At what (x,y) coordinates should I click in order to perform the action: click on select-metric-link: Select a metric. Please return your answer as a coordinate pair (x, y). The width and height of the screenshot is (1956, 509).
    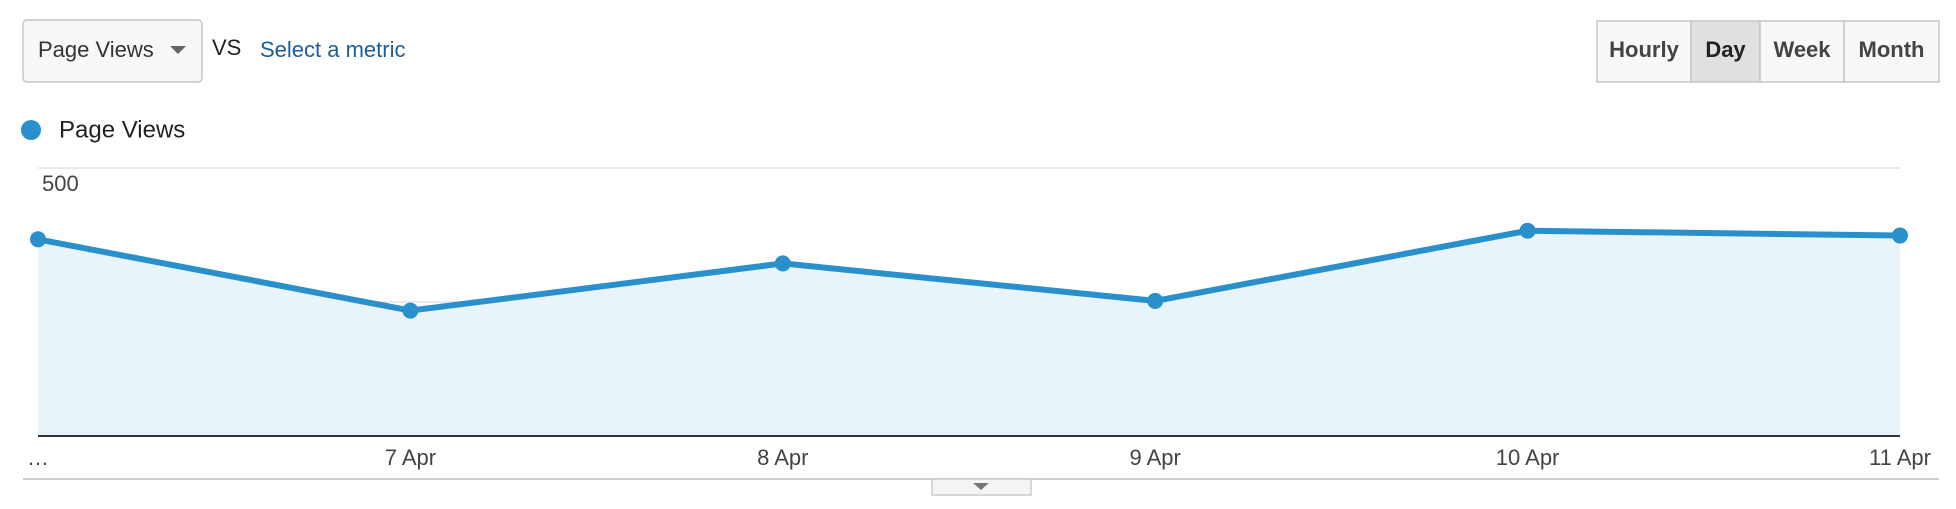
    Looking at the image, I should click on (333, 49).